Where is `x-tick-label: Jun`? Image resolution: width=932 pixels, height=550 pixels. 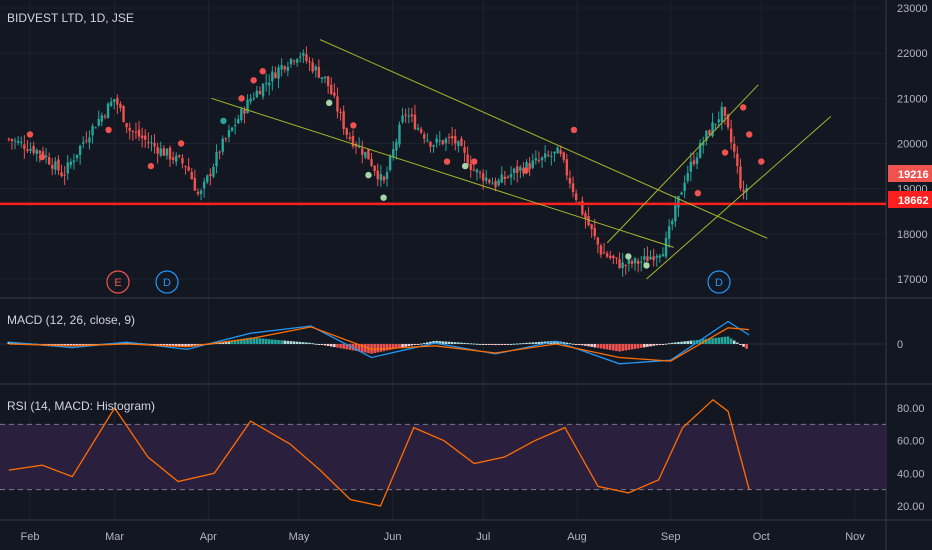 x-tick-label: Jun is located at coordinates (393, 537).